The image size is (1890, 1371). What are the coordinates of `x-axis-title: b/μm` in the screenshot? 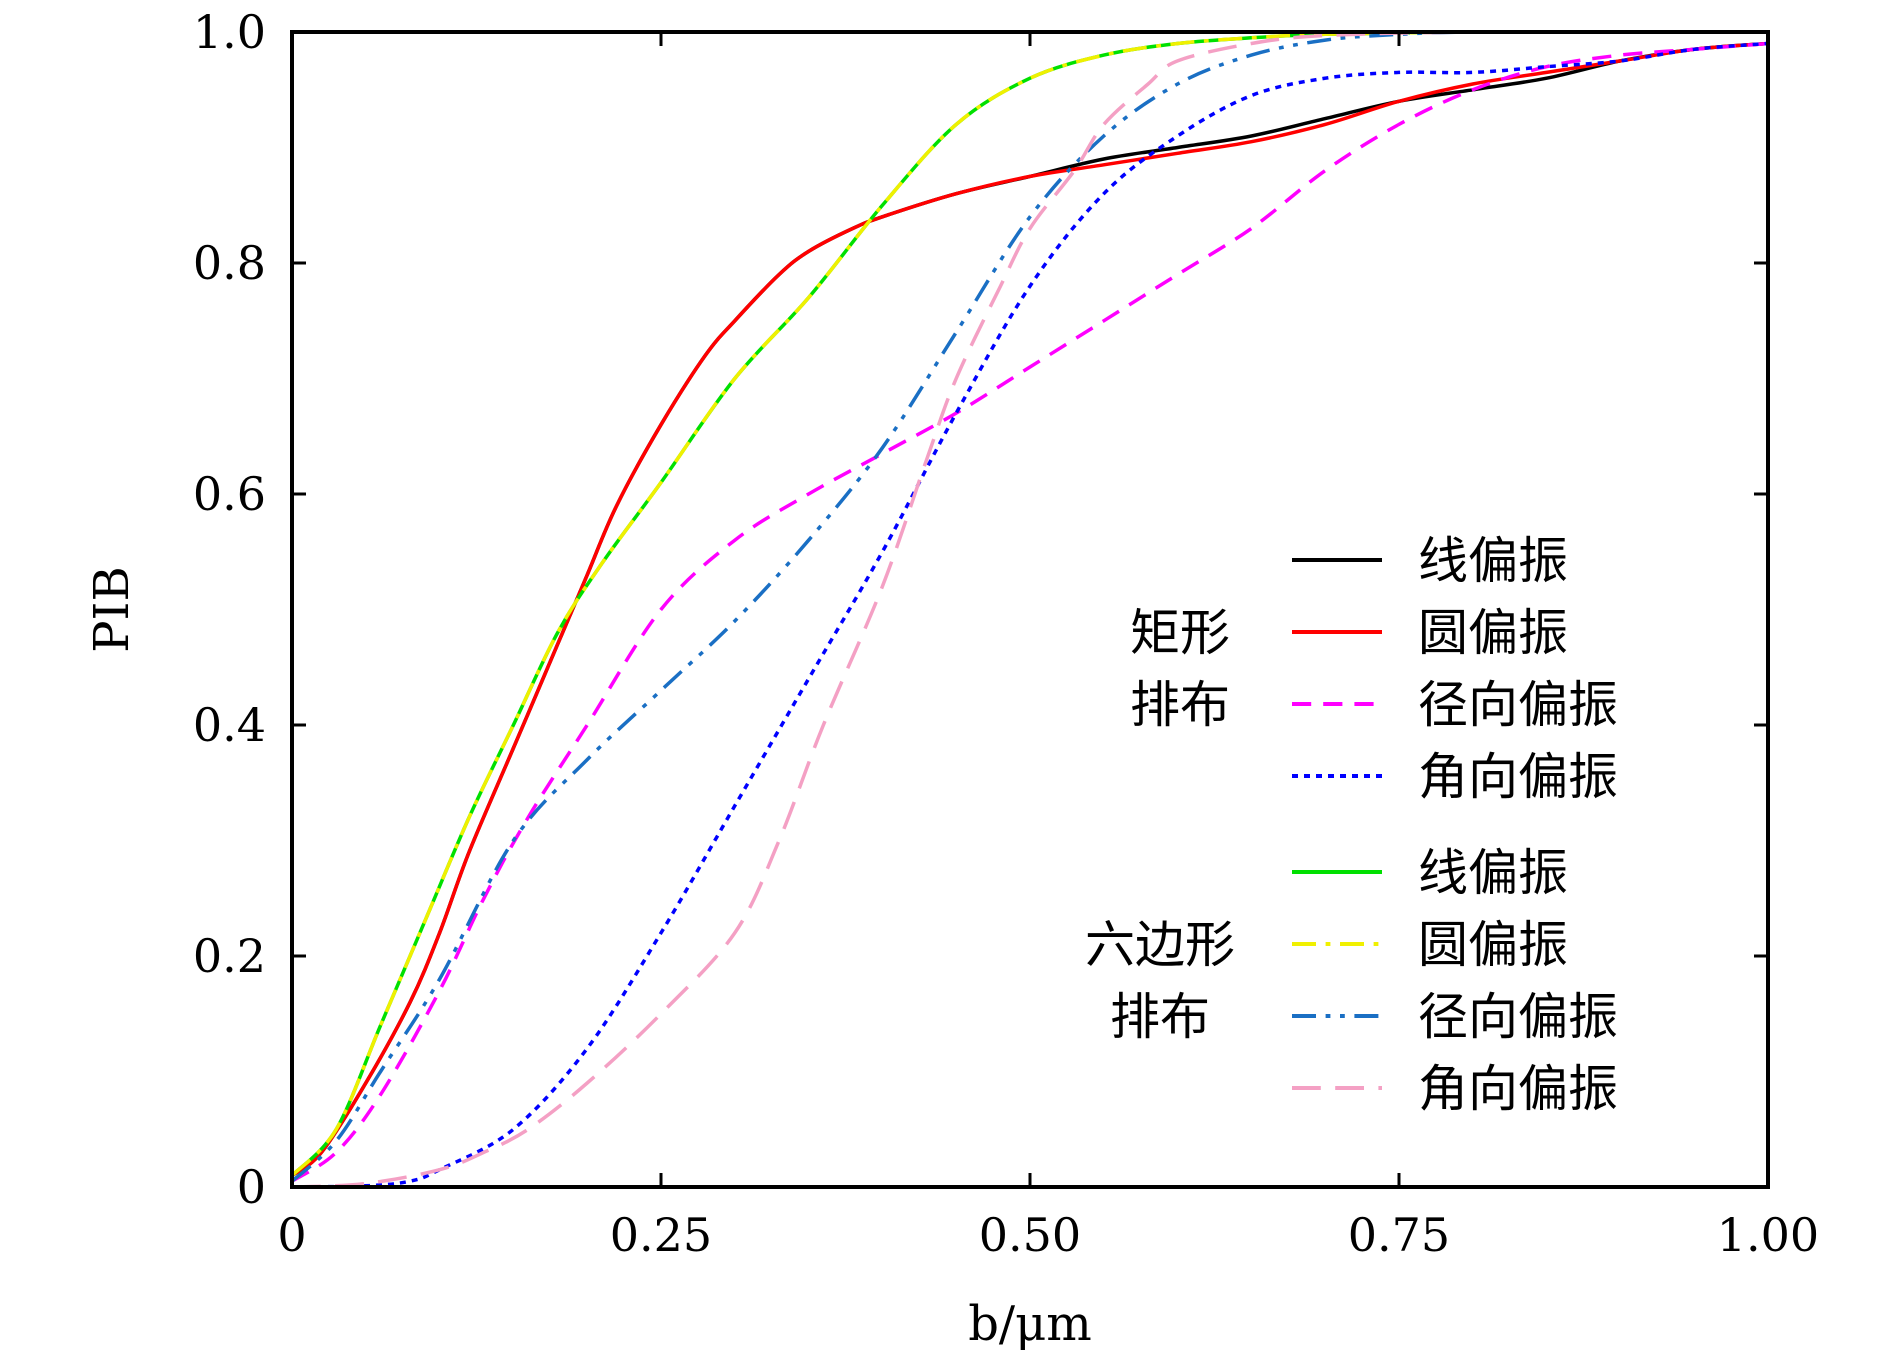 It's located at (1030, 1324).